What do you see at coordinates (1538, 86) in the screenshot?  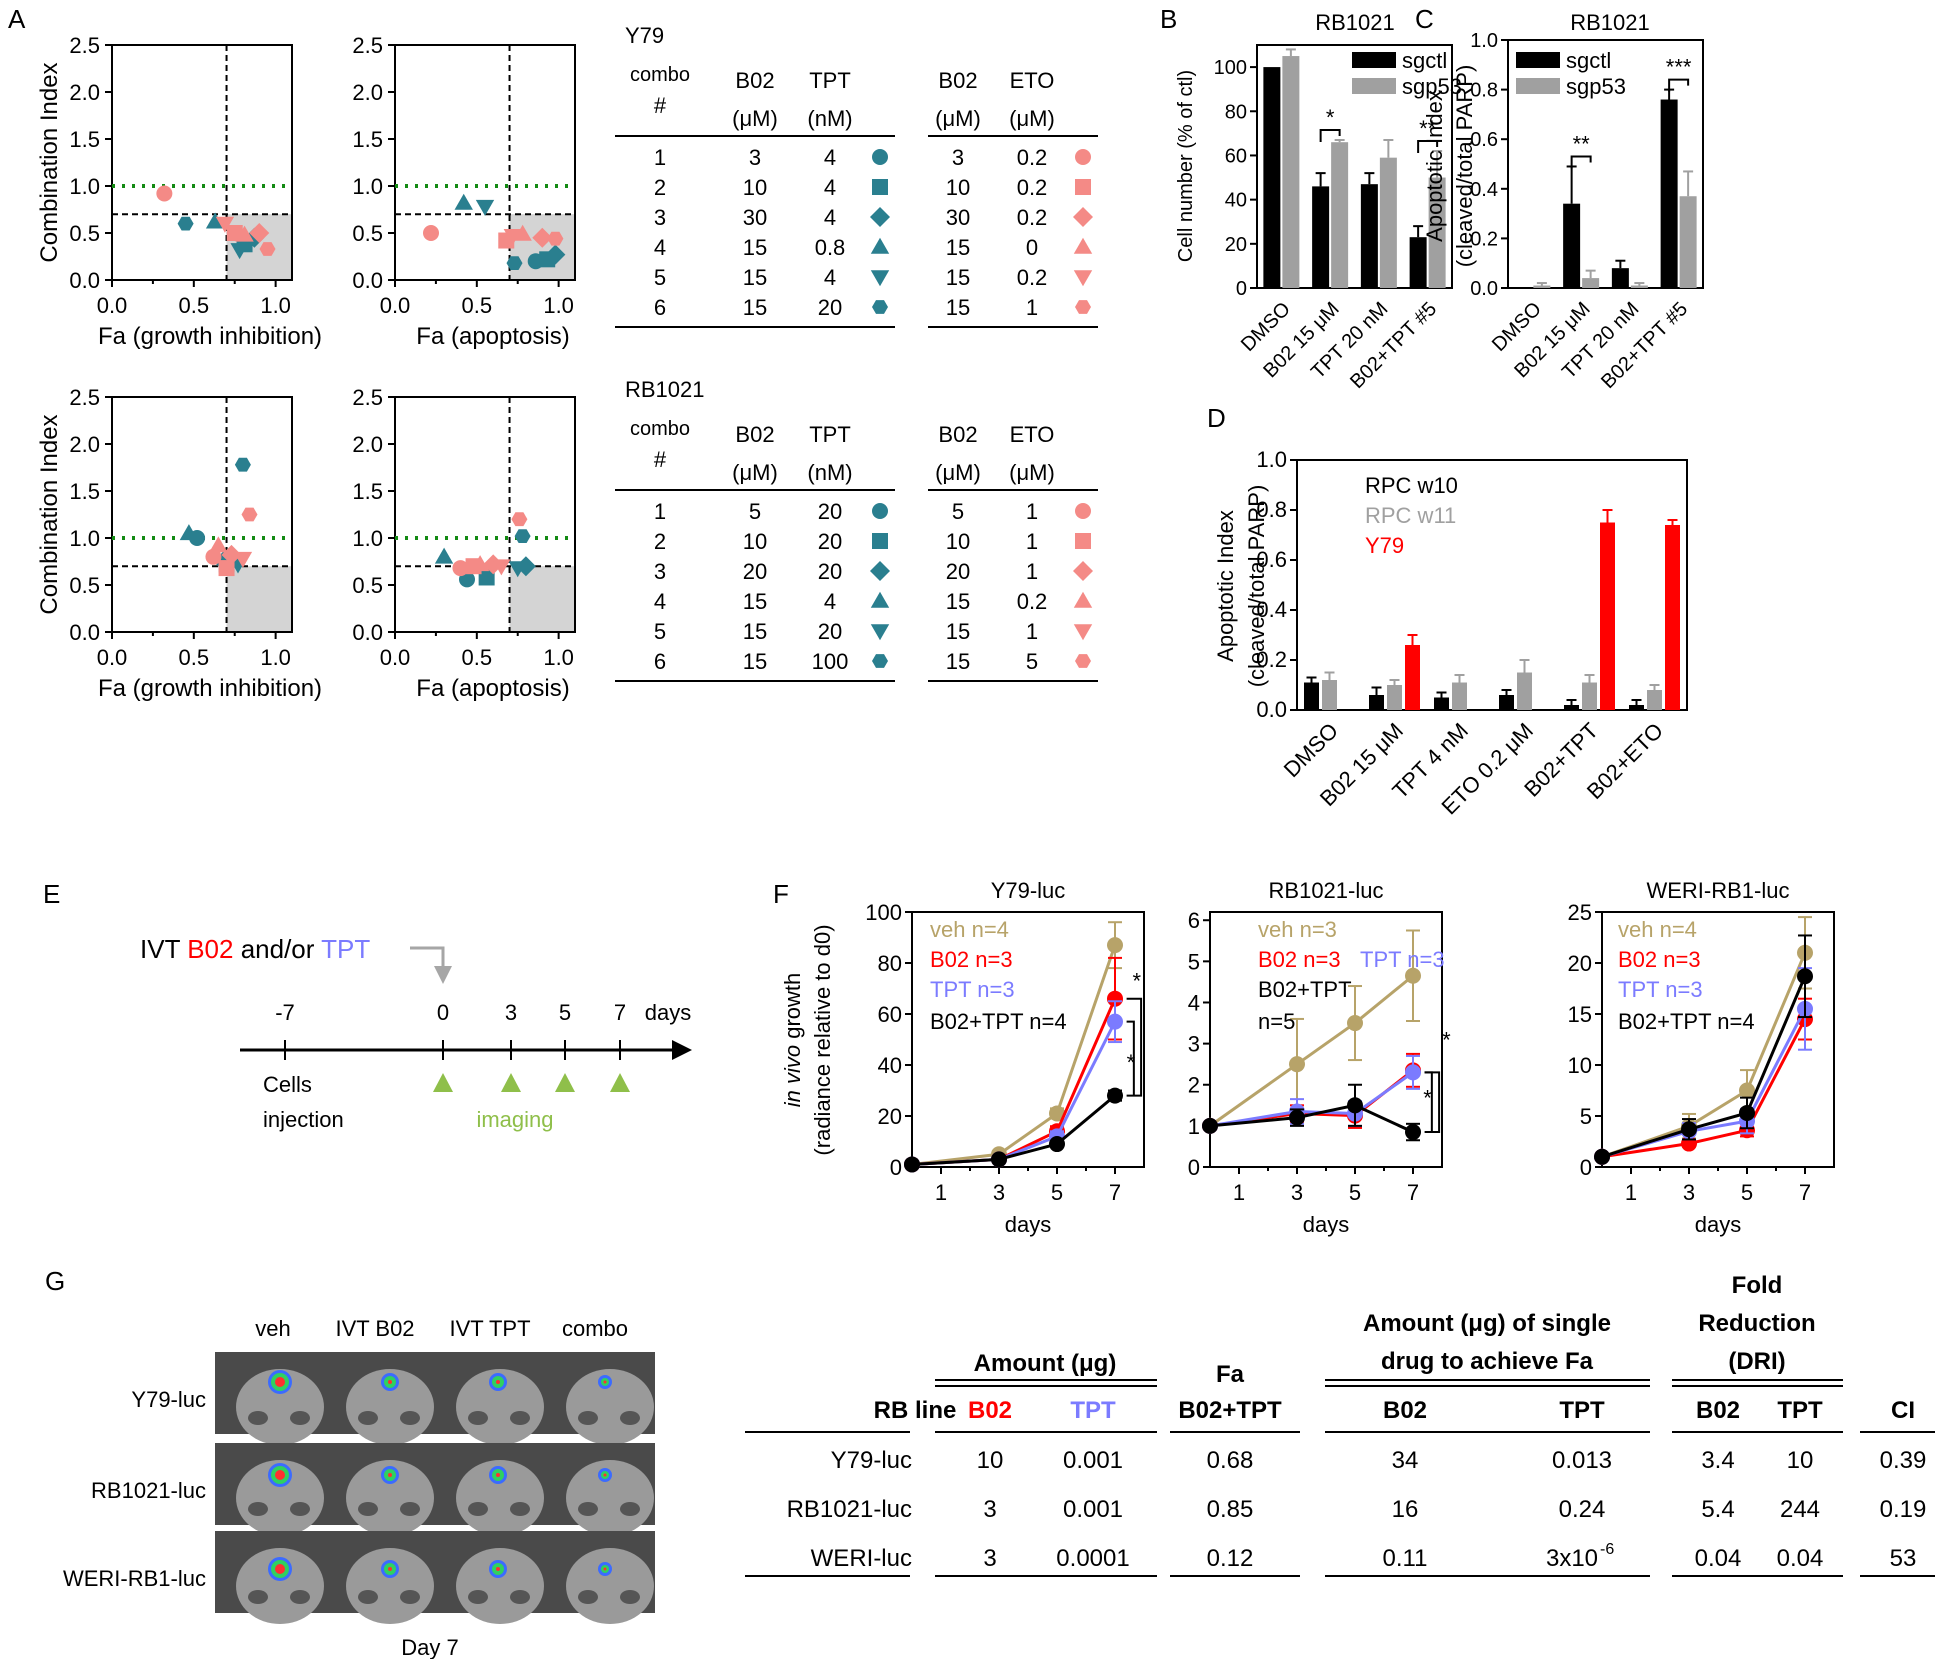 I see `legend-swatch` at bounding box center [1538, 86].